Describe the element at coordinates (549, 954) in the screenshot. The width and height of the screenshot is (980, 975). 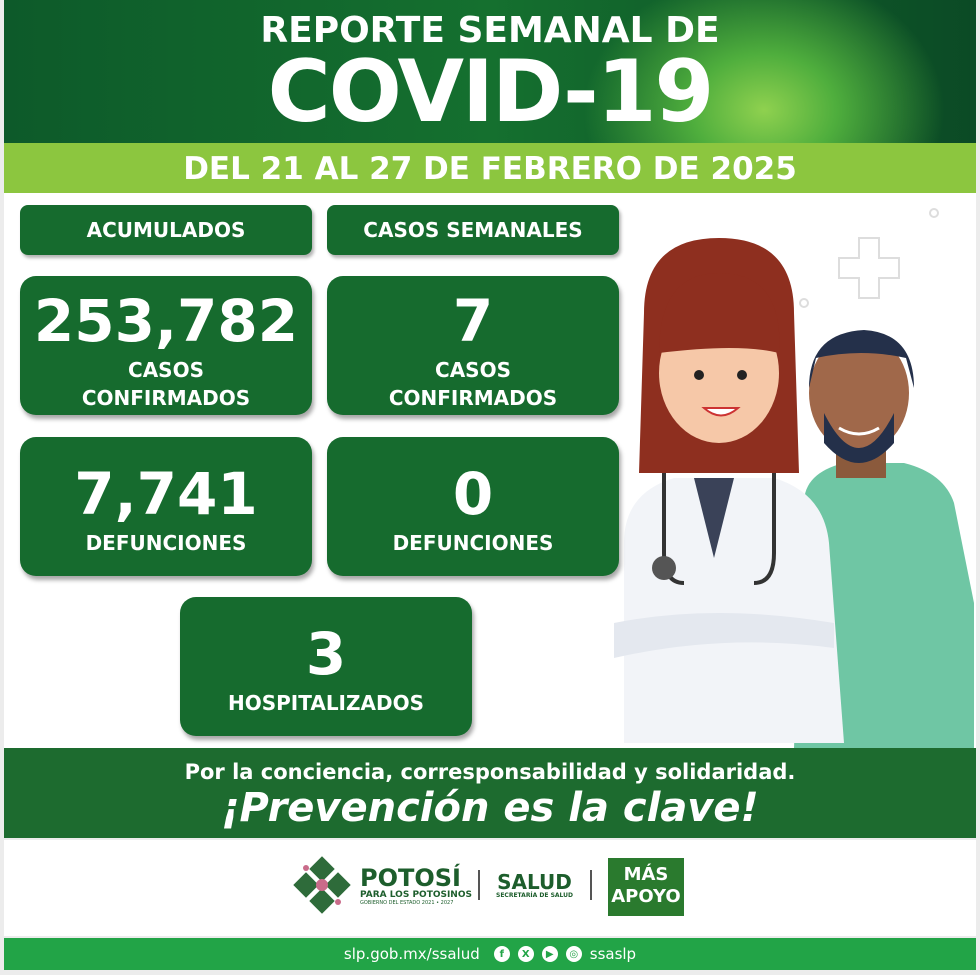
I see `youtube-icon: ▶` at that location.